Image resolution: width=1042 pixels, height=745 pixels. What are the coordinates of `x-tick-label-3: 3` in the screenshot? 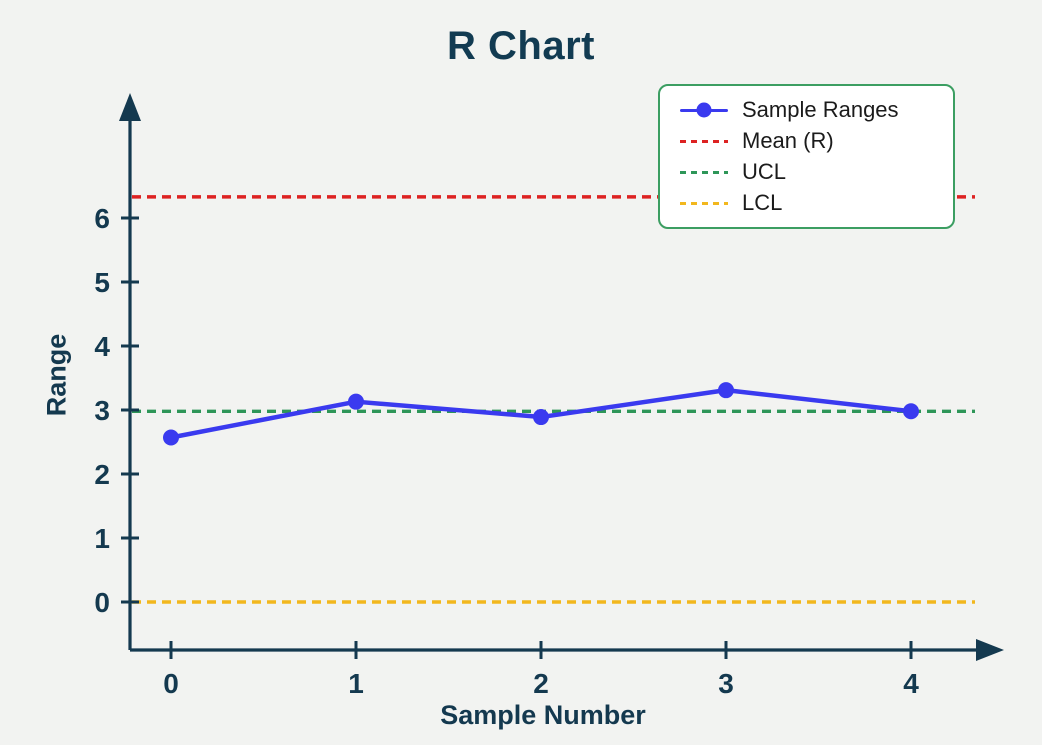 It's located at (726, 683).